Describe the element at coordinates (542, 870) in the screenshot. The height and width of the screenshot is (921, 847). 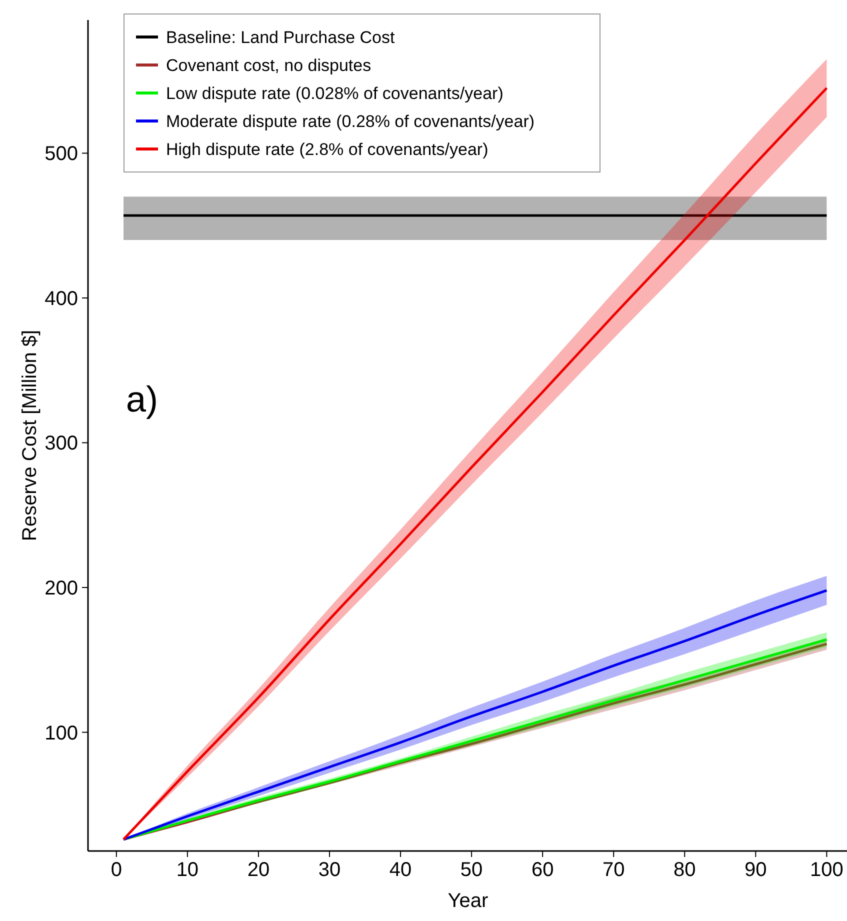
I see `x-tick-label: 60` at that location.